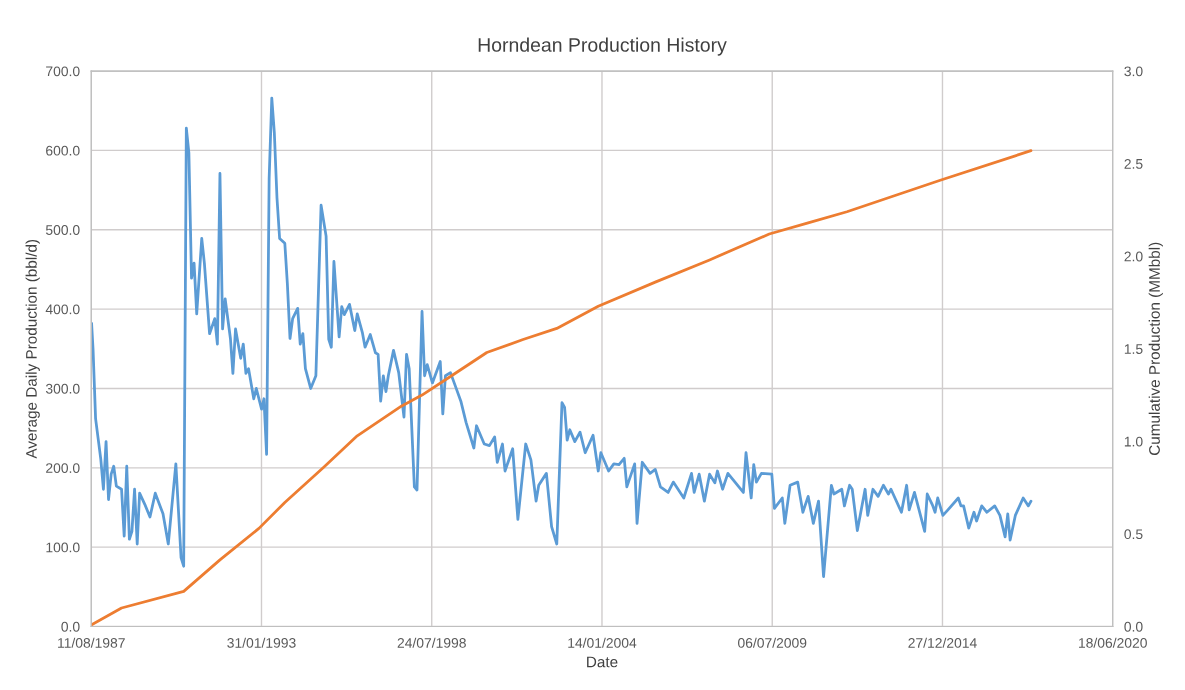 The image size is (1185, 690). I want to click on y2-tick-label: 2.0, so click(1133, 256).